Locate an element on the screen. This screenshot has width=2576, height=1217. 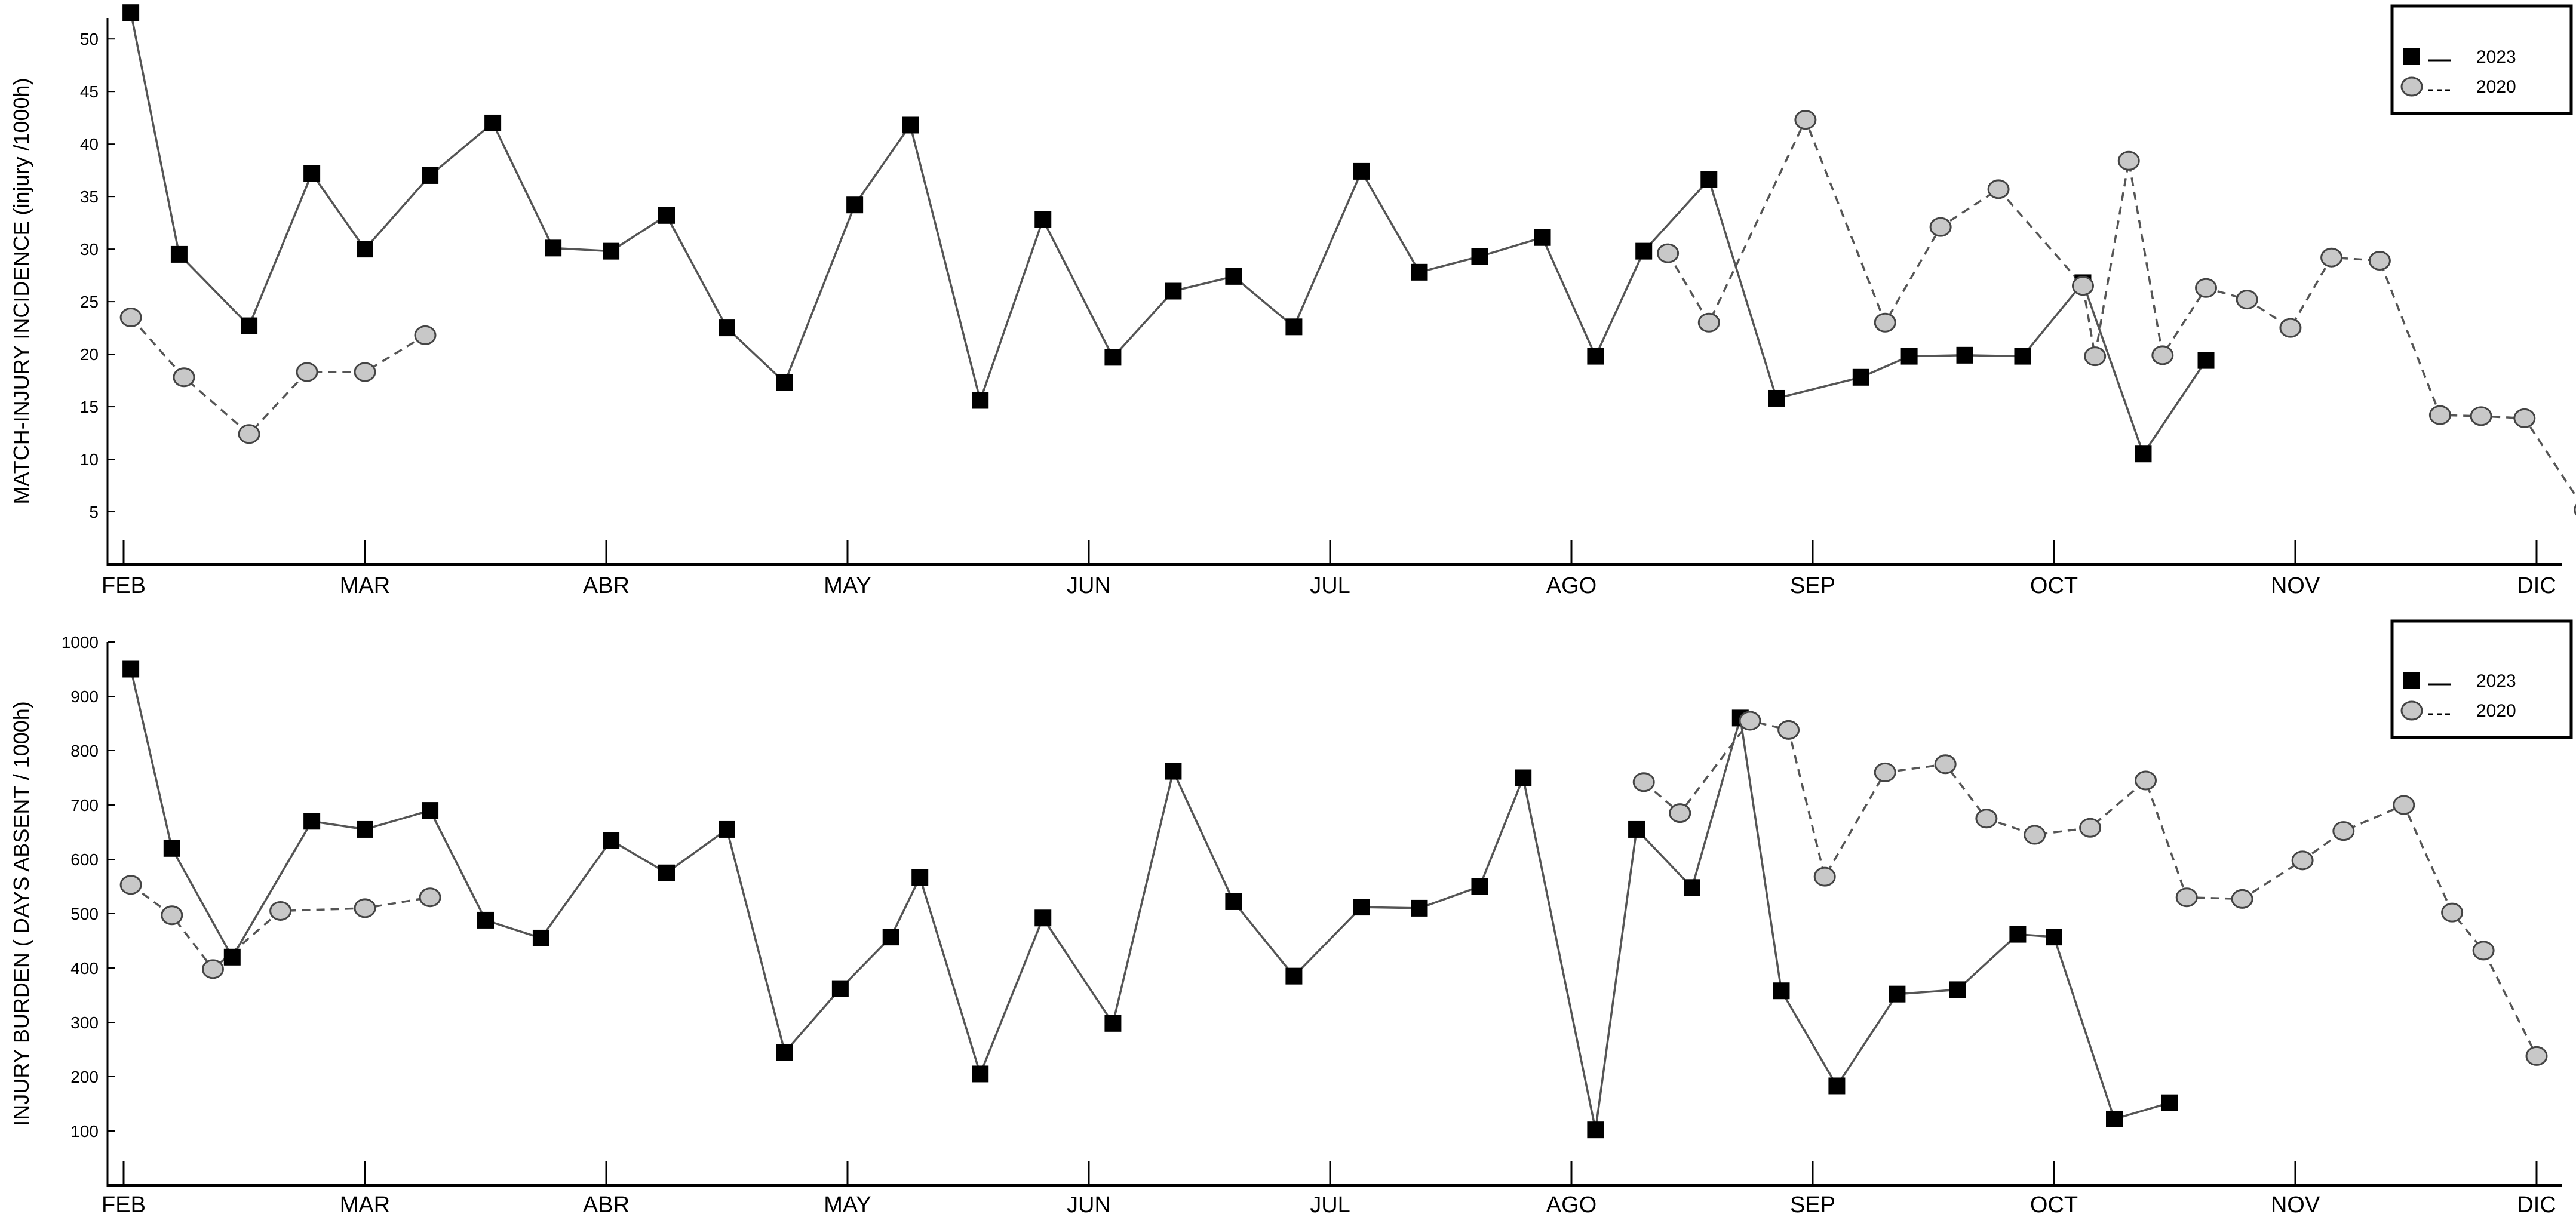
incidence-y-tick-label: 40 is located at coordinates (89, 144).